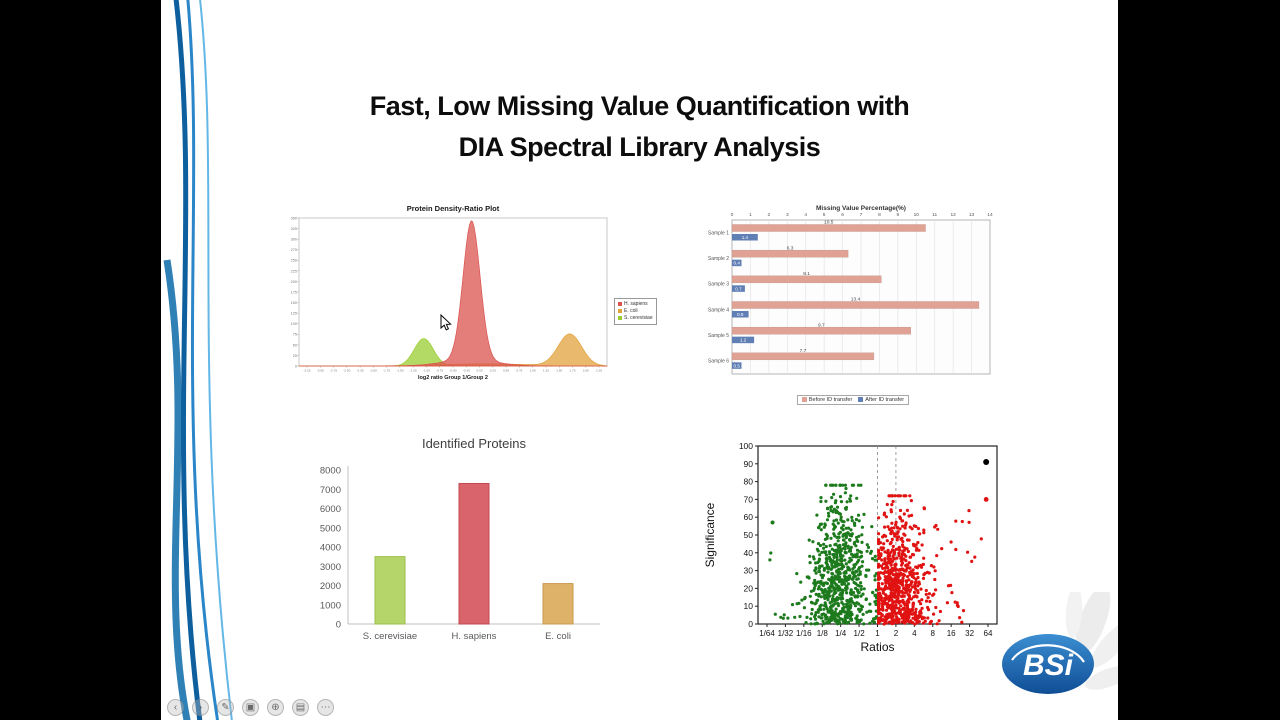  Describe the element at coordinates (972, 215) in the screenshot. I see `svg-text: 13` at that location.